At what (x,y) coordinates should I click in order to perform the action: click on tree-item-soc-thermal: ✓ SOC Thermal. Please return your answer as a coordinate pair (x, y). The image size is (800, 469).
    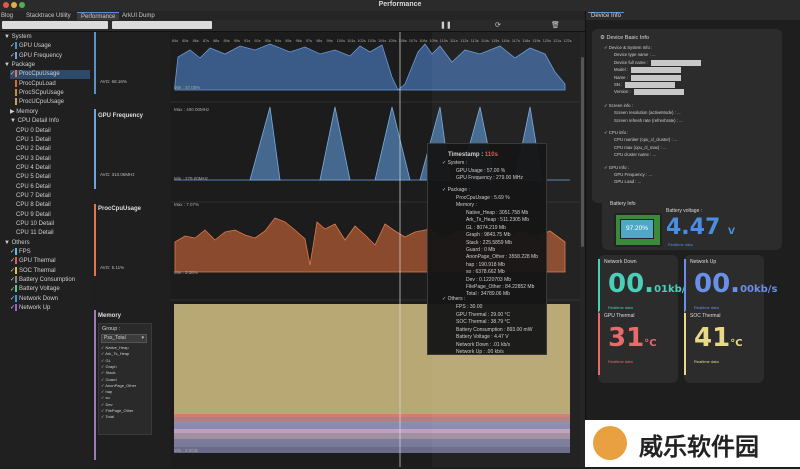
    Looking at the image, I should click on (33, 271).